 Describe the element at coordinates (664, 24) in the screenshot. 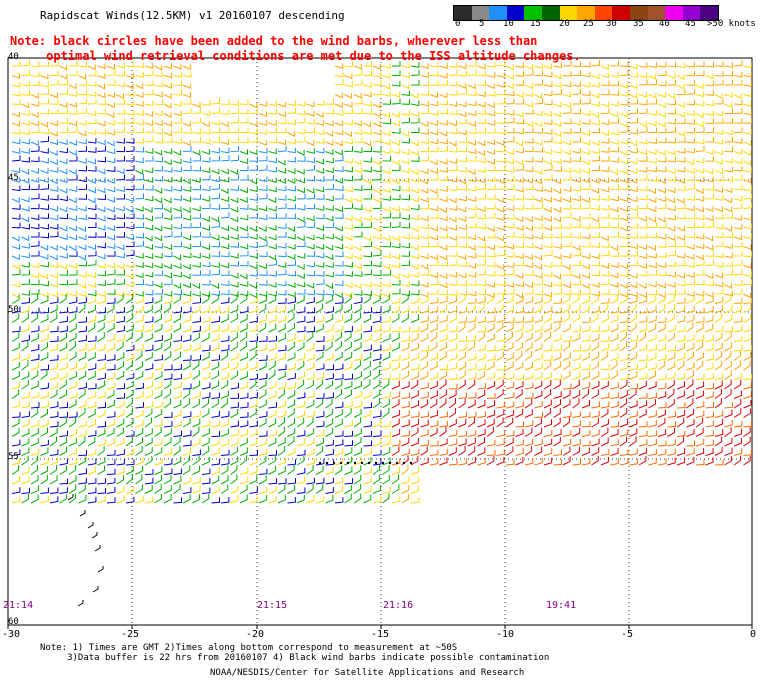

I see `colorbar-label: 40` at that location.